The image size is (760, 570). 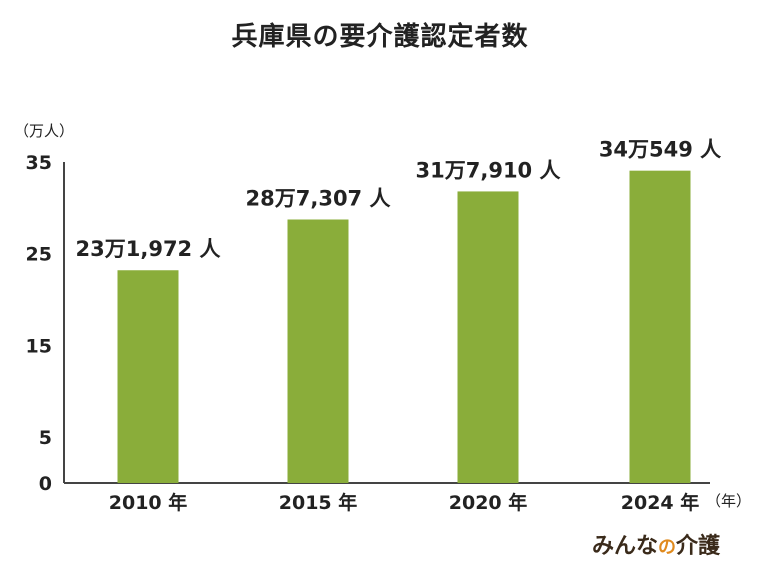 What do you see at coordinates (667, 547) in the screenshot?
I see `brand-text-2: の` at bounding box center [667, 547].